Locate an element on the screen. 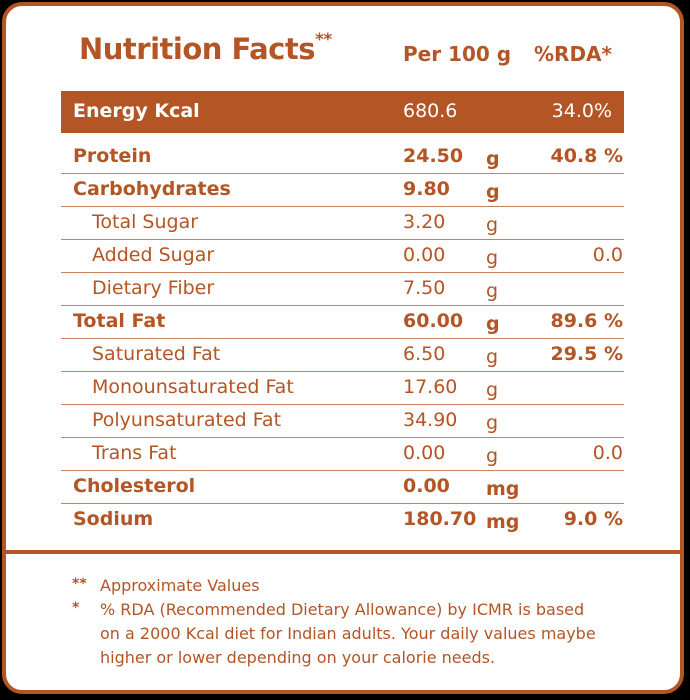 The width and height of the screenshot is (690, 700). nutrient-amount: 3.20 is located at coordinates (424, 222).